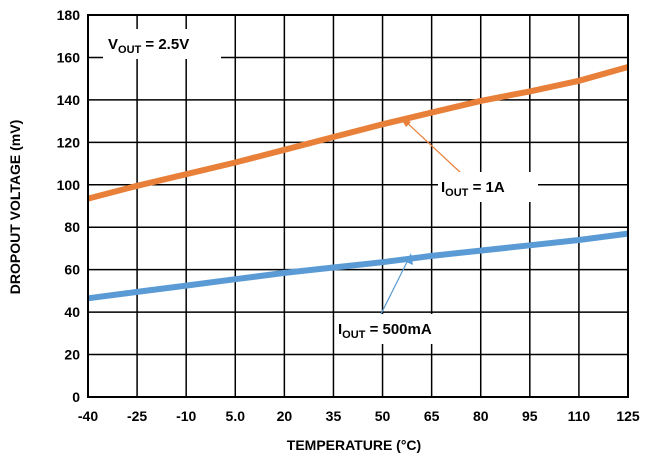  What do you see at coordinates (405, 122) in the screenshot?
I see `series-1a-arrowhead` at bounding box center [405, 122].